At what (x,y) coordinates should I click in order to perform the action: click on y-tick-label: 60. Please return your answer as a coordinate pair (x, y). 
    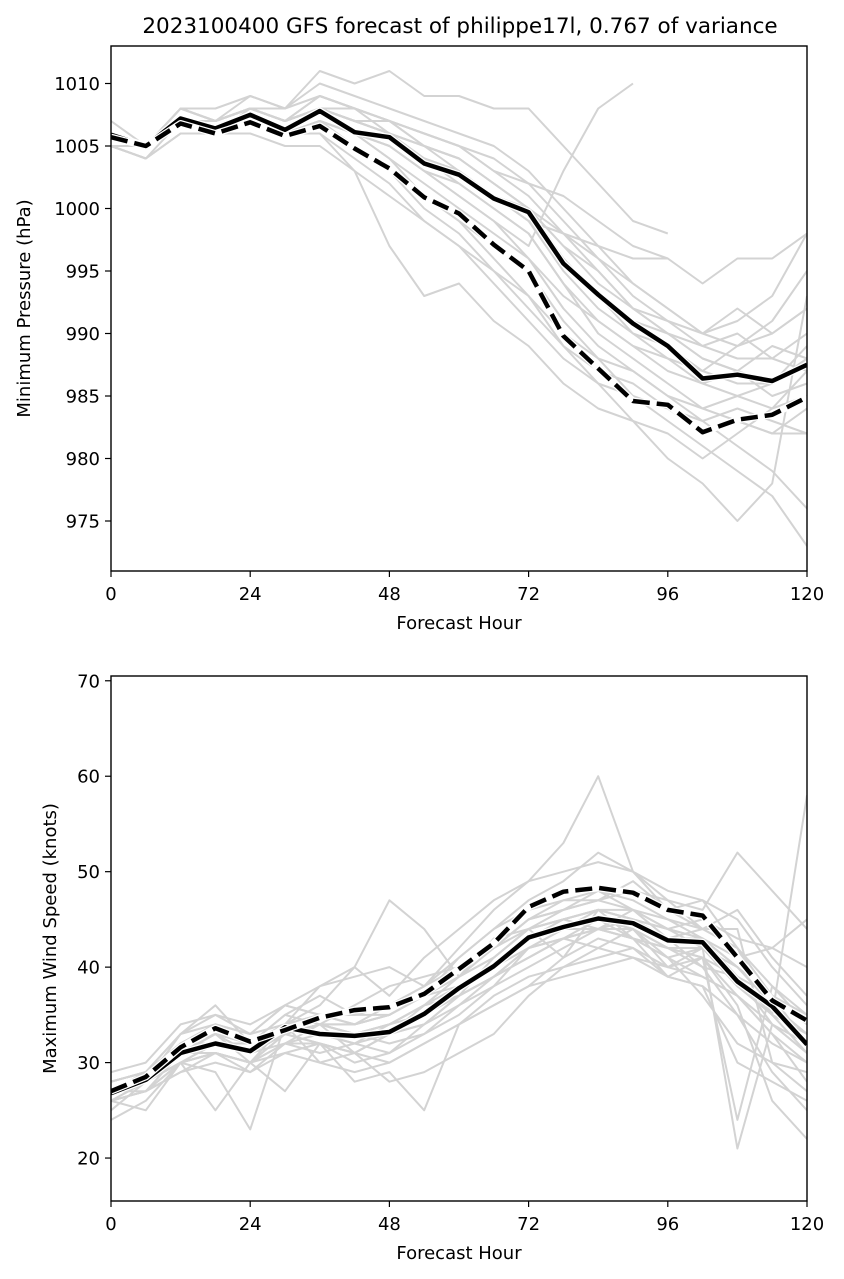
    Looking at the image, I should click on (88, 777).